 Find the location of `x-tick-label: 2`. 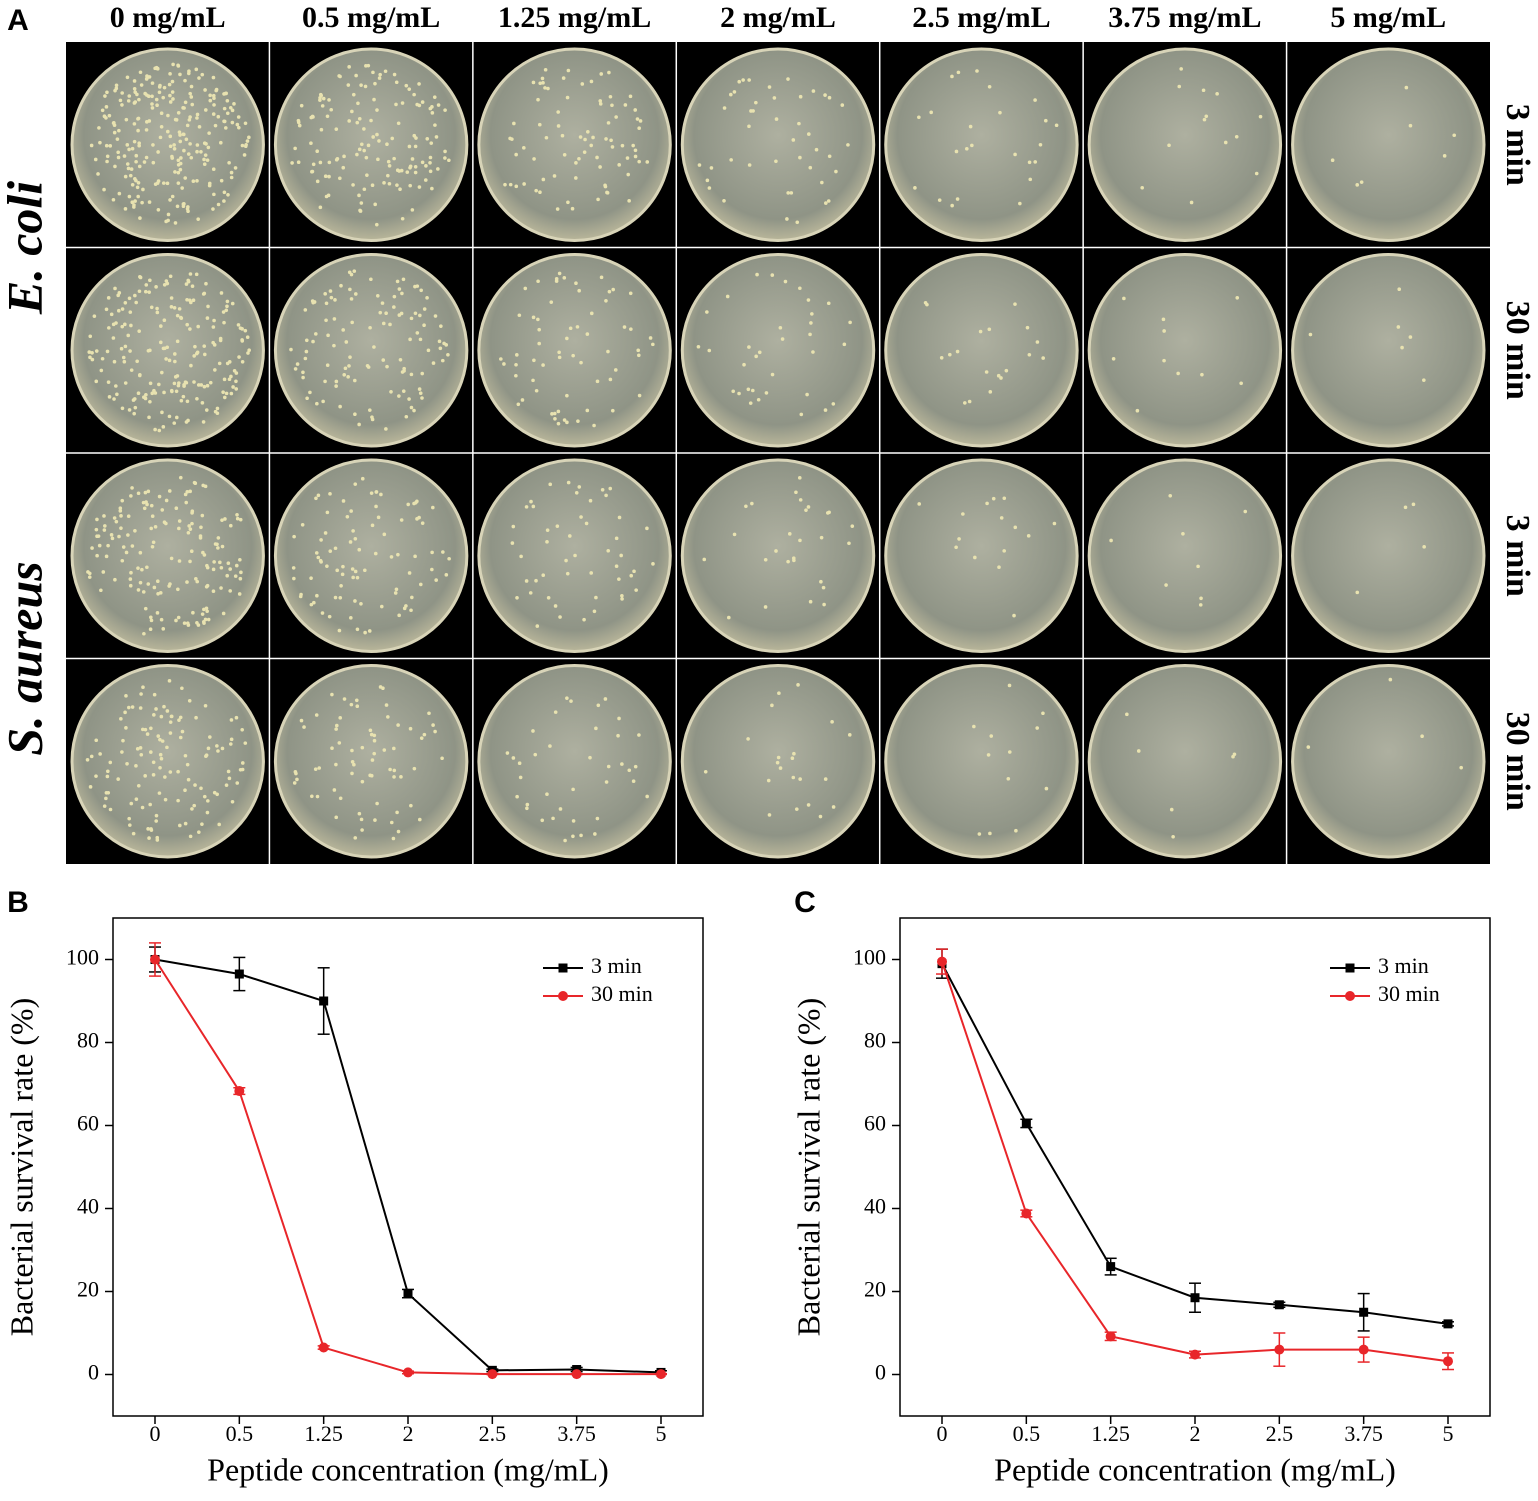

x-tick-label: 2 is located at coordinates (1195, 1433).